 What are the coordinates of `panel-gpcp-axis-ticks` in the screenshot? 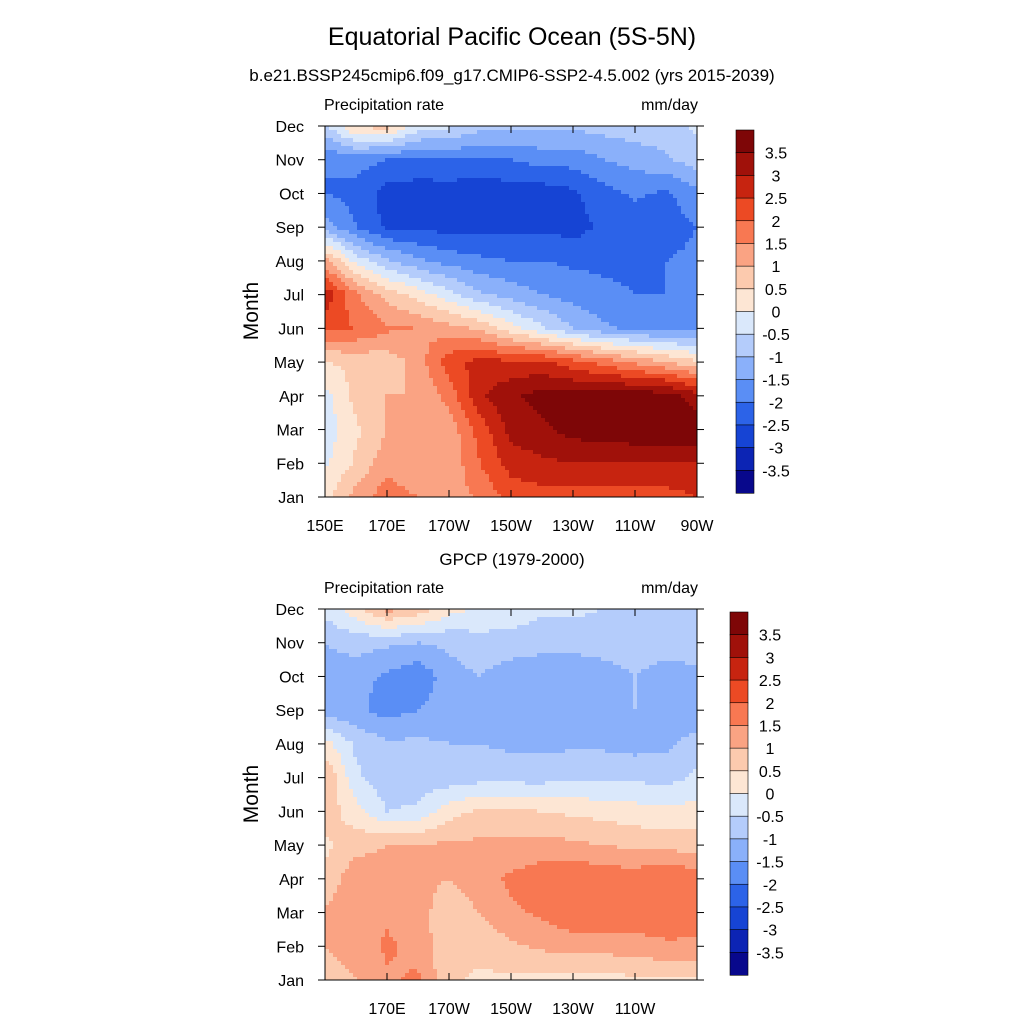 It's located at (511, 794).